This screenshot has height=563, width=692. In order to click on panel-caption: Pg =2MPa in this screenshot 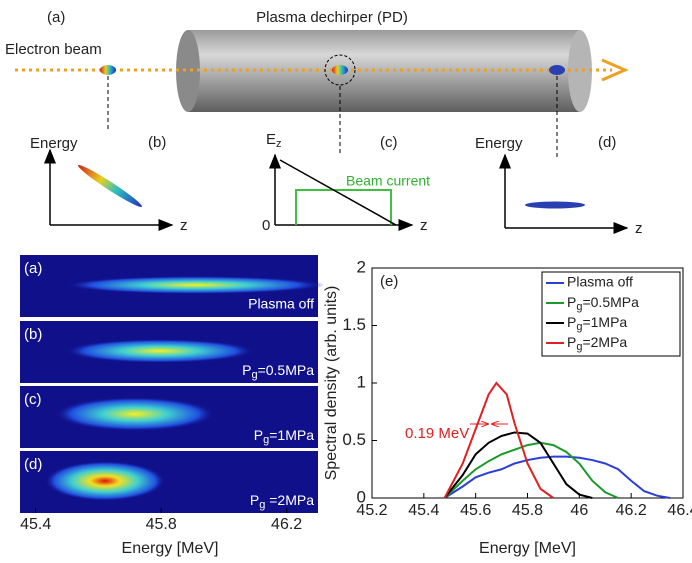, I will do `click(282, 501)`.